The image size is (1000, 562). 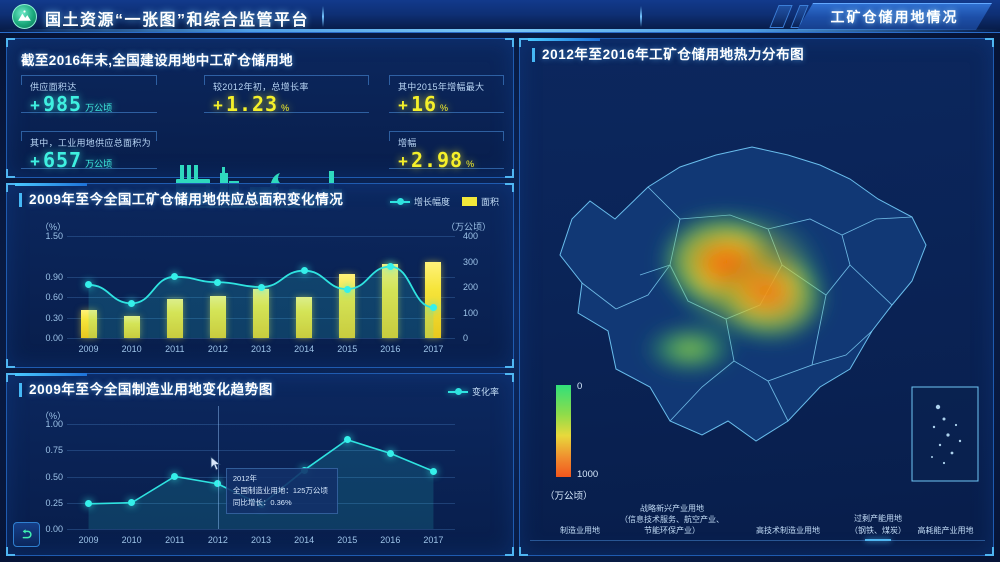 I want to click on y-tick-left: 0.90, so click(x=54, y=276).